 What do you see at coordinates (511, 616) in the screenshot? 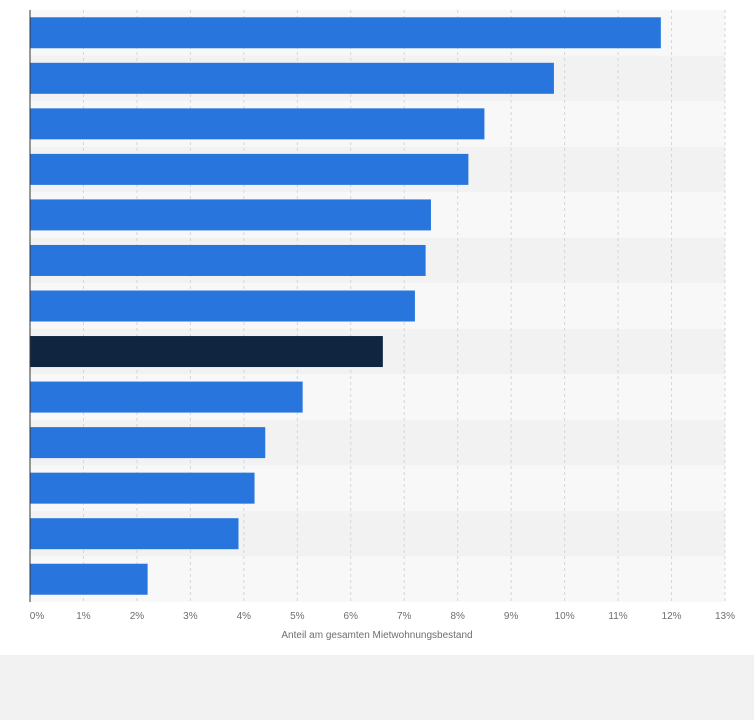
I see `x-tick-label: 9%` at bounding box center [511, 616].